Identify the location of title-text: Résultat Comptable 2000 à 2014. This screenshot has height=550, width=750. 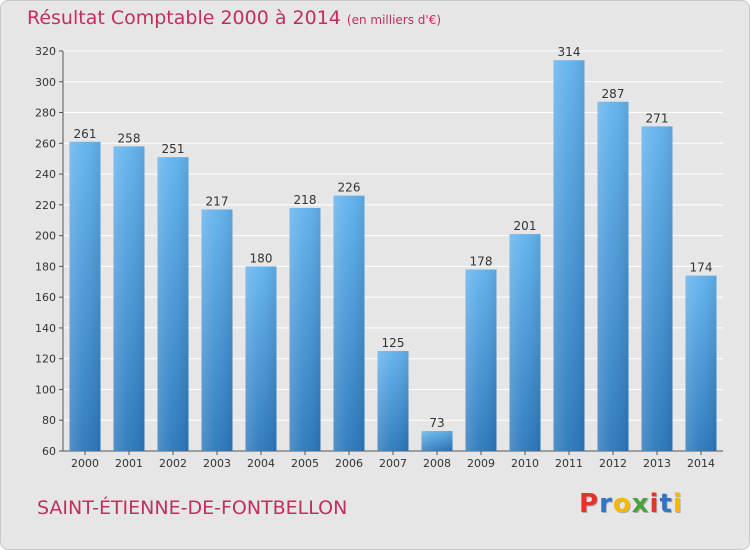
(184, 18).